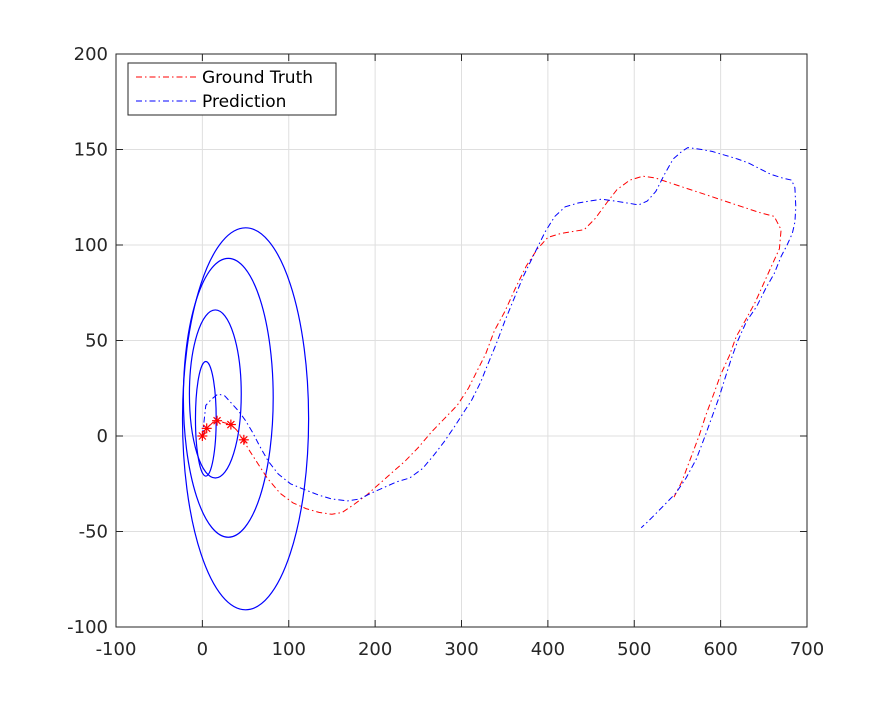  I want to click on legend-label-ground-truth: Ground Truth, so click(257, 78).